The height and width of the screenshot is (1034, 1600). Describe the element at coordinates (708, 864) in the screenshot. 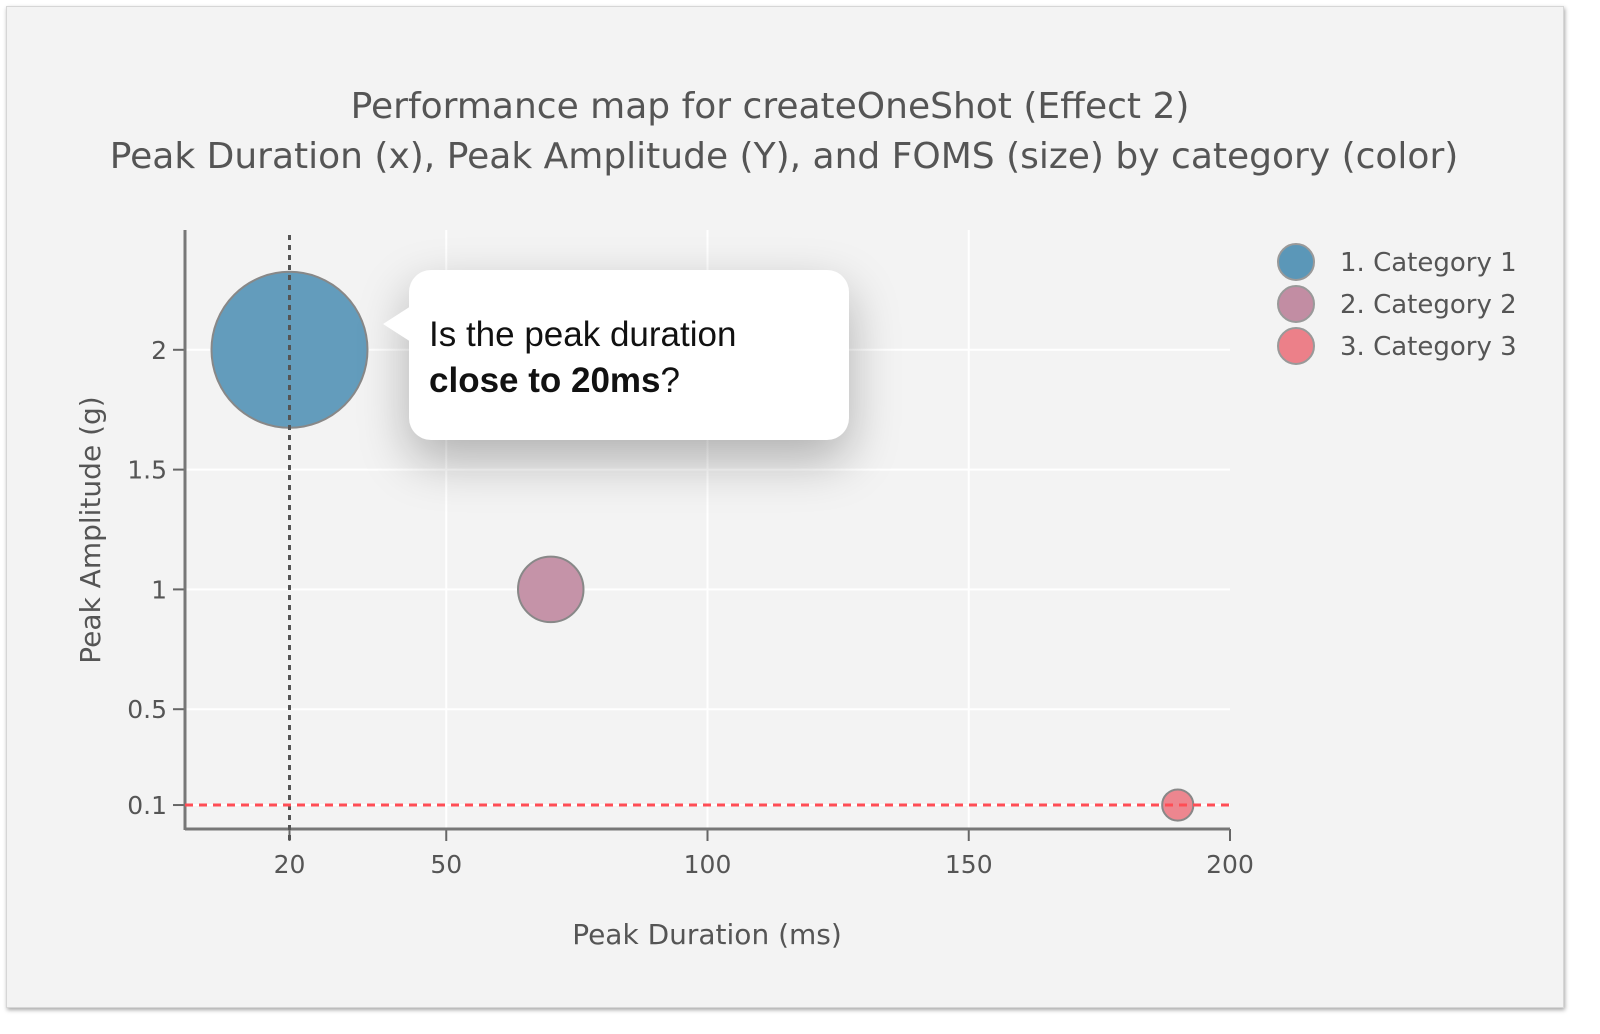

I see `x-tick-label: 100` at that location.